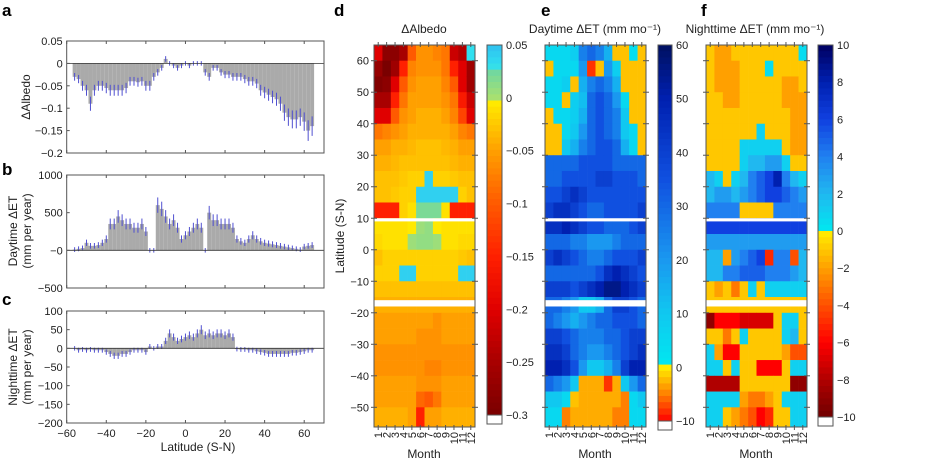  What do you see at coordinates (430, 435) in the screenshot?
I see `month-label-d: 7` at bounding box center [430, 435].